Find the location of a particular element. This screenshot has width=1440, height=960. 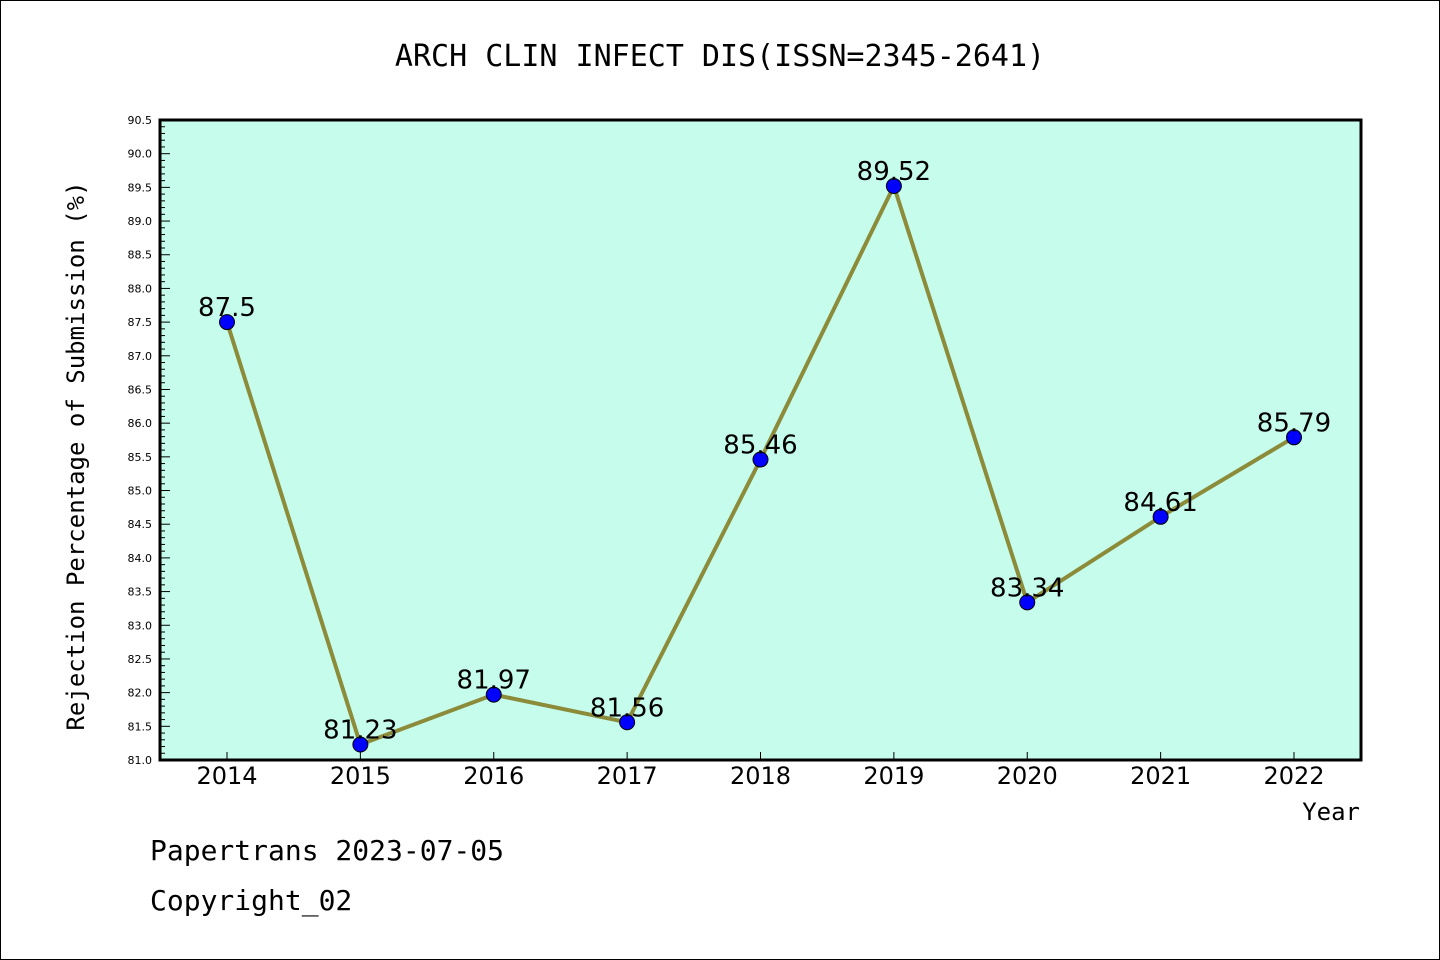

y-tick-label: 82.0 is located at coordinates (140, 693).